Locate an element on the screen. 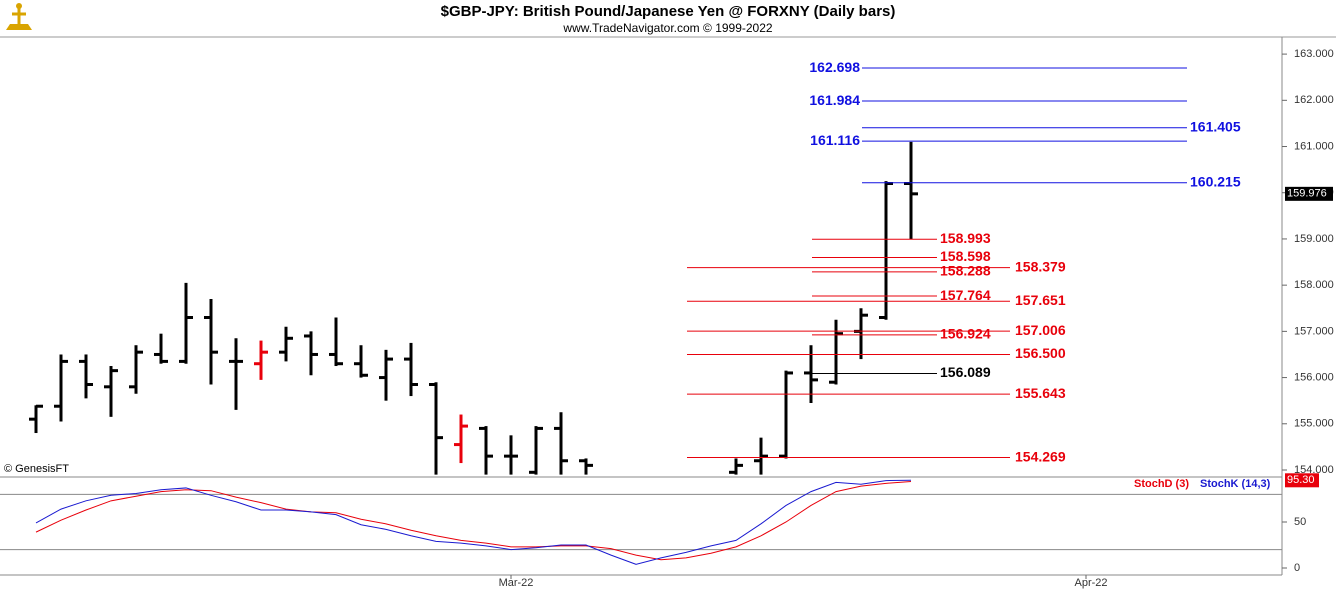 This screenshot has height=591, width=1336. level-label: 157.764 is located at coordinates (965, 295).